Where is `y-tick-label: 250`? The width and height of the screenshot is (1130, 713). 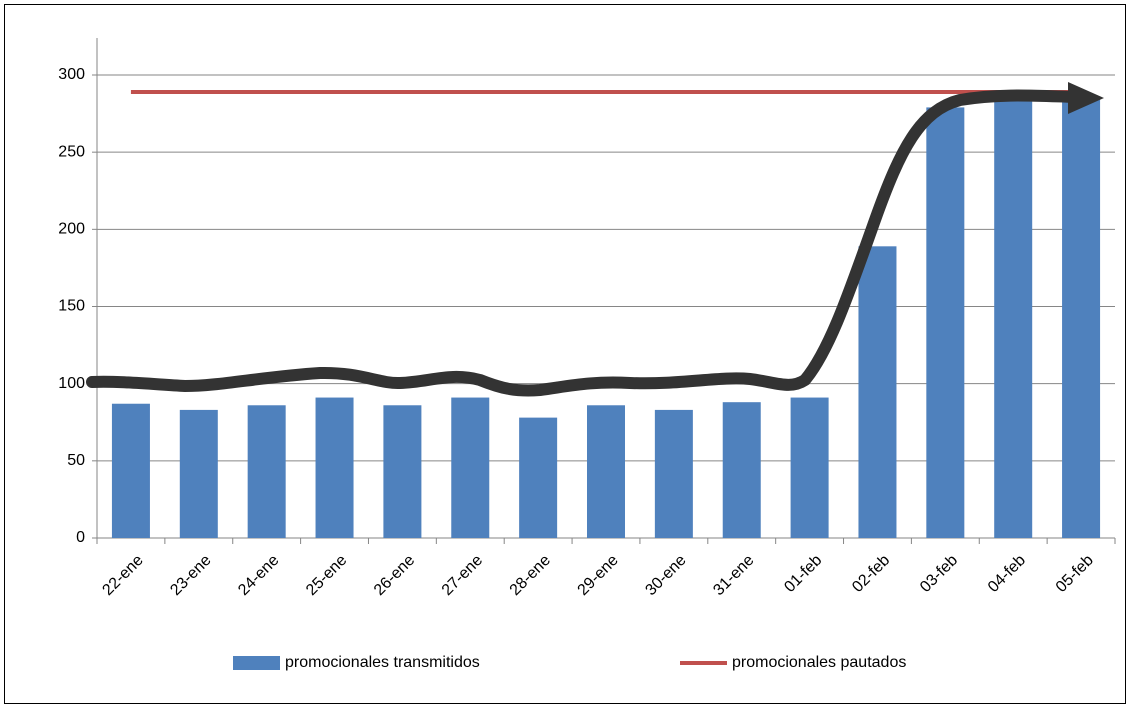
y-tick-label: 250 is located at coordinates (71, 151).